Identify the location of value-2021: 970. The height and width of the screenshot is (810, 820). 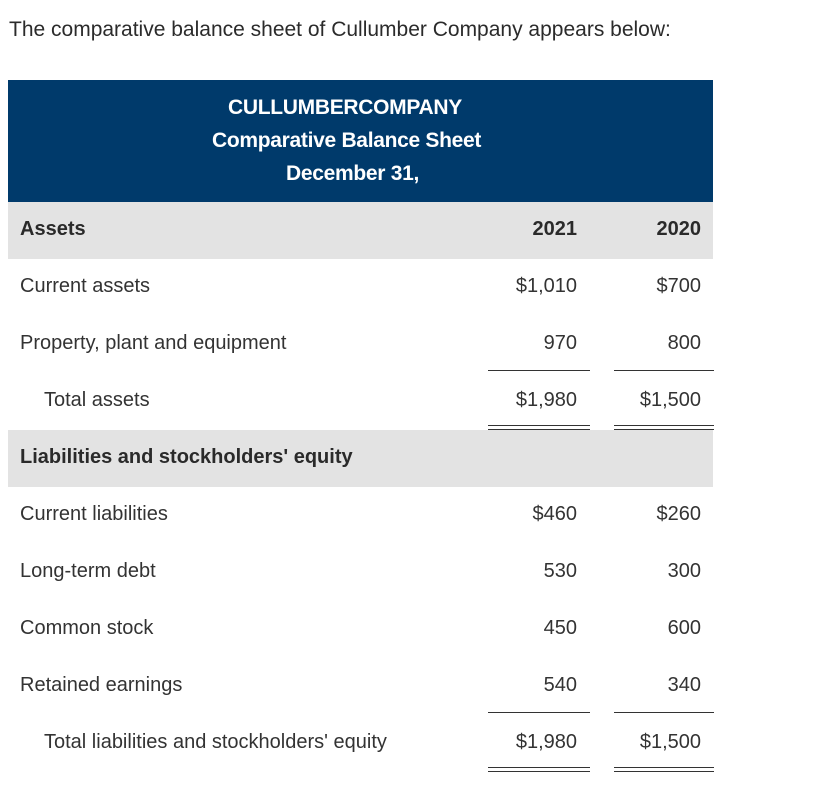
(560, 343).